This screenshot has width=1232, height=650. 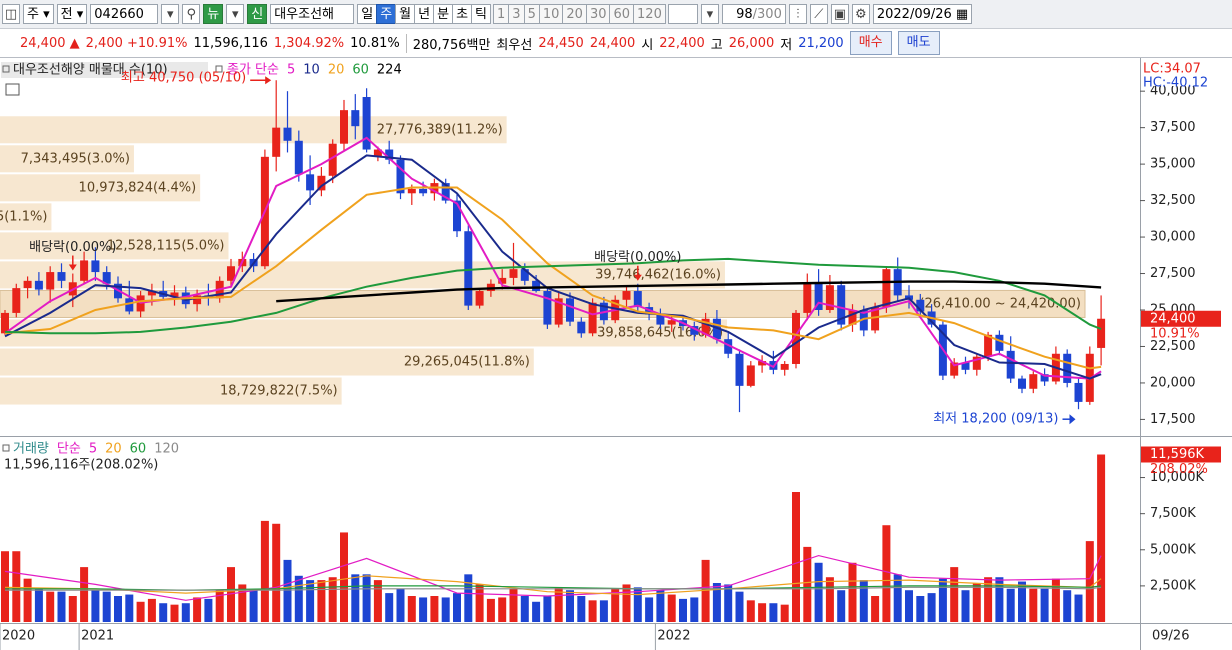 I want to click on price-value: 24,400, so click(x=43, y=43).